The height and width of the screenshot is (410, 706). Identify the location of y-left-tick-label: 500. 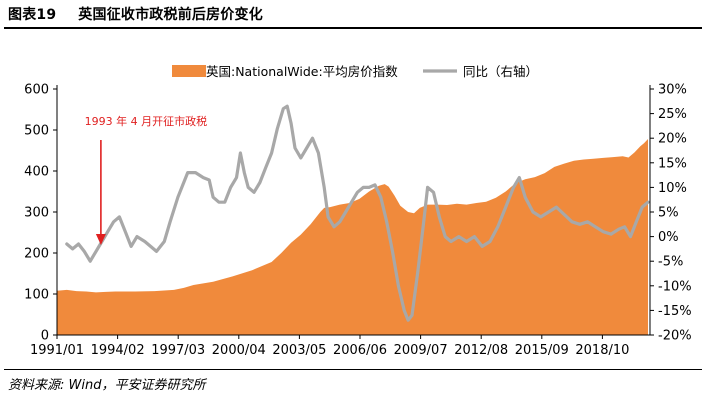
(36, 131).